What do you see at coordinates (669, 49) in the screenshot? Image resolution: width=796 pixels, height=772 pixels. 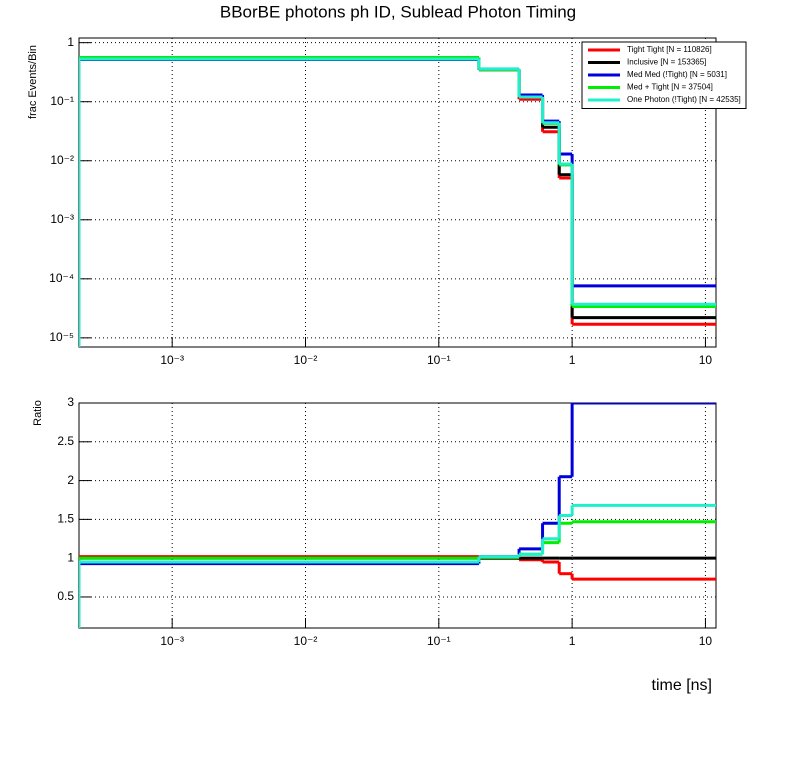 I see `legend-label: Tight Tight [N = 110826]` at bounding box center [669, 49].